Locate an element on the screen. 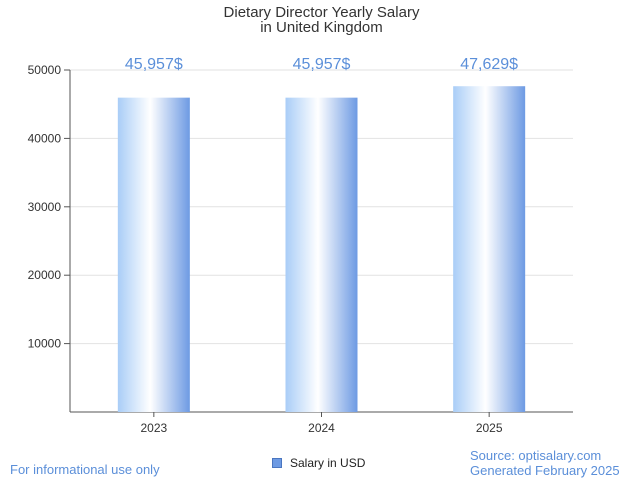  source-note: Source: optisalary.com is located at coordinates (536, 455).